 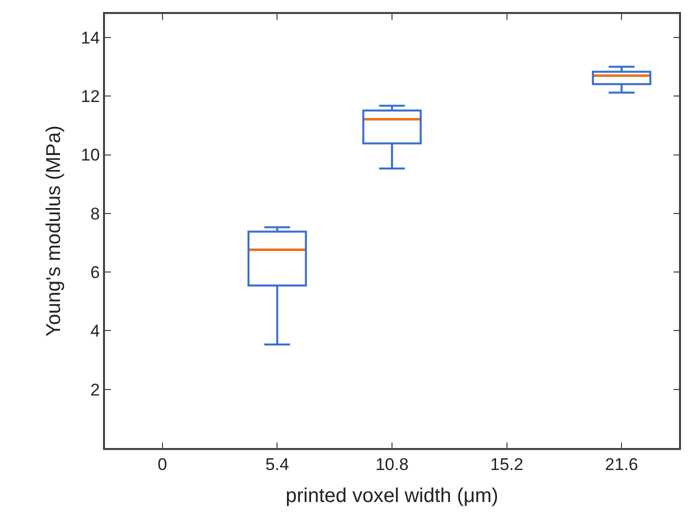 I want to click on y-tick-label: 8, so click(x=95, y=214).